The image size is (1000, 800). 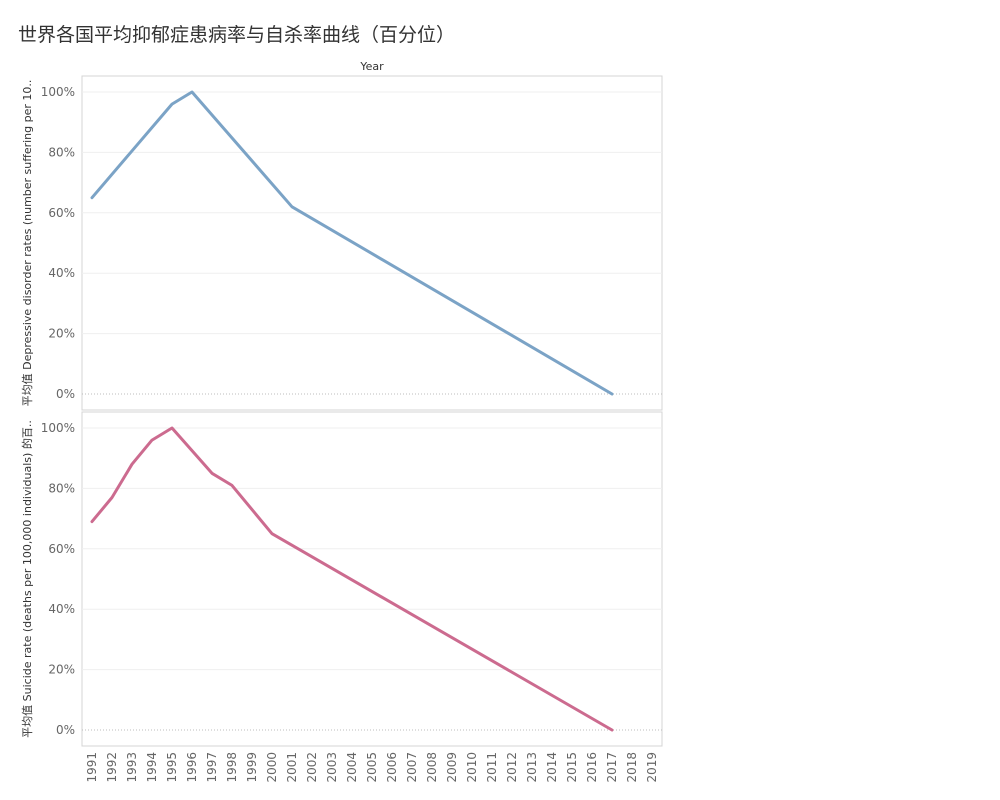 I want to click on x-tick-label: 2002, so click(x=312, y=767).